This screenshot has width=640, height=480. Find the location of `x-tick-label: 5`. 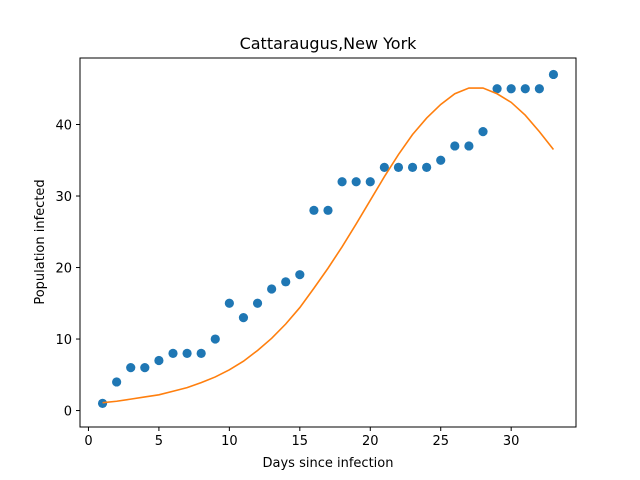

x-tick-label: 5 is located at coordinates (159, 441).